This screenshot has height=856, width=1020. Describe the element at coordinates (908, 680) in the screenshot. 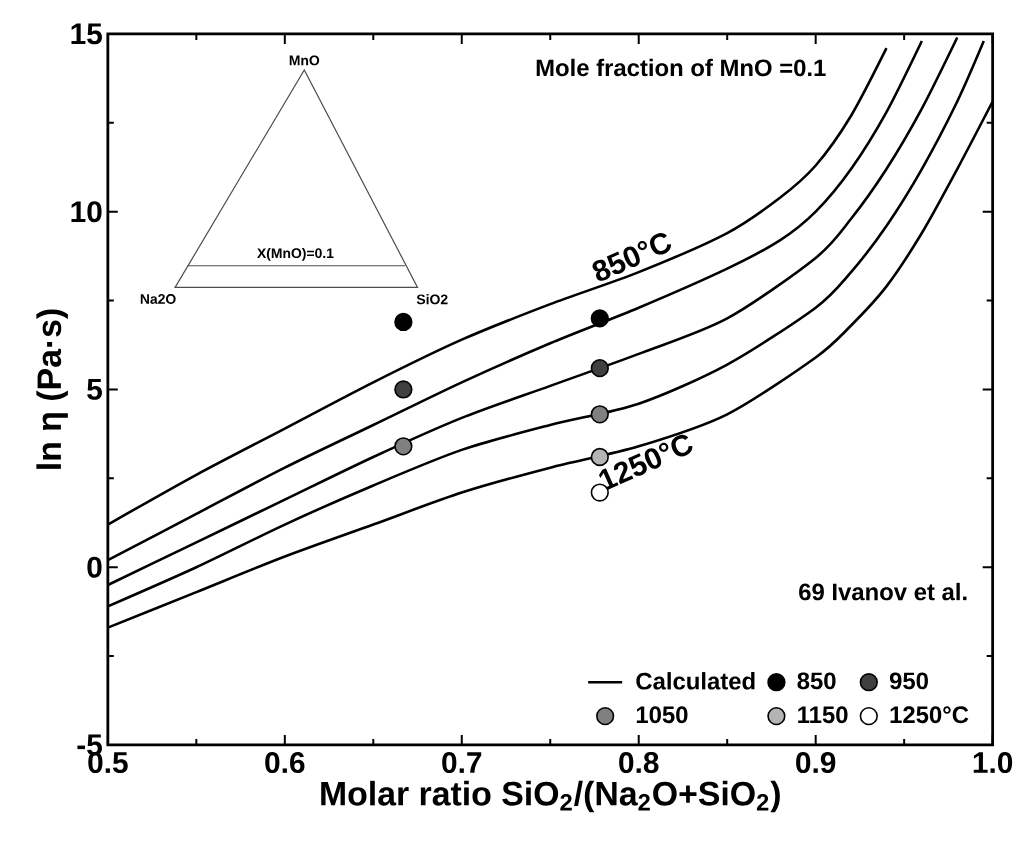

I see `legend-label: 950` at that location.